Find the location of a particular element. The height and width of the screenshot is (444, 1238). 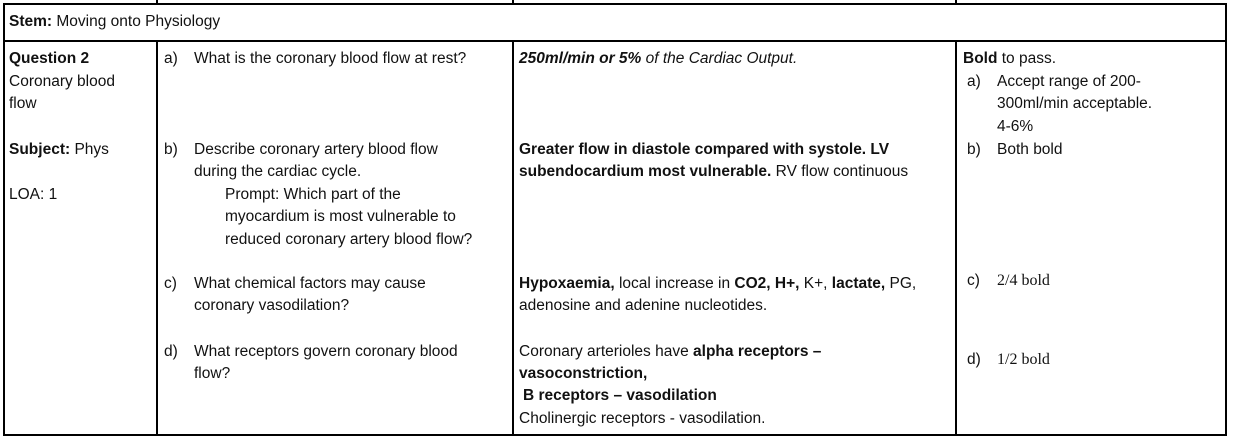

question-d-line-1: What receptors govern coronary blood is located at coordinates (326, 351).